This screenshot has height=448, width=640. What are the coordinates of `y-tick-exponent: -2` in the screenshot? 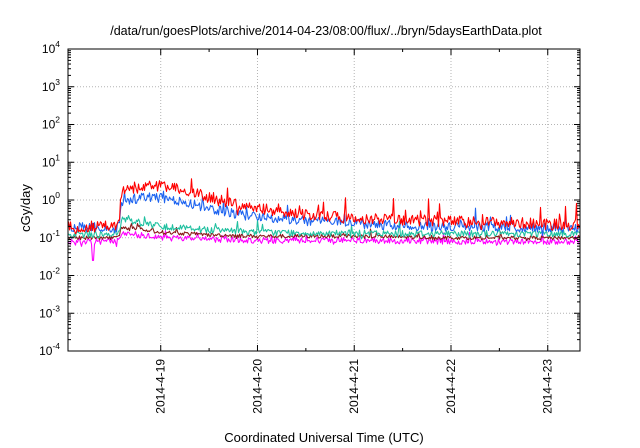 It's located at (56, 271).